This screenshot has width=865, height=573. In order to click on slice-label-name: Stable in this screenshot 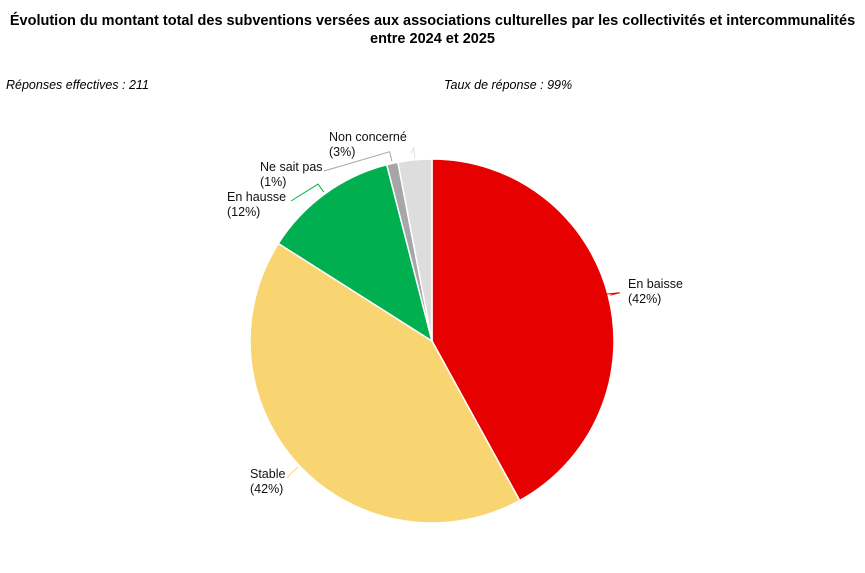, I will do `click(267, 474)`.